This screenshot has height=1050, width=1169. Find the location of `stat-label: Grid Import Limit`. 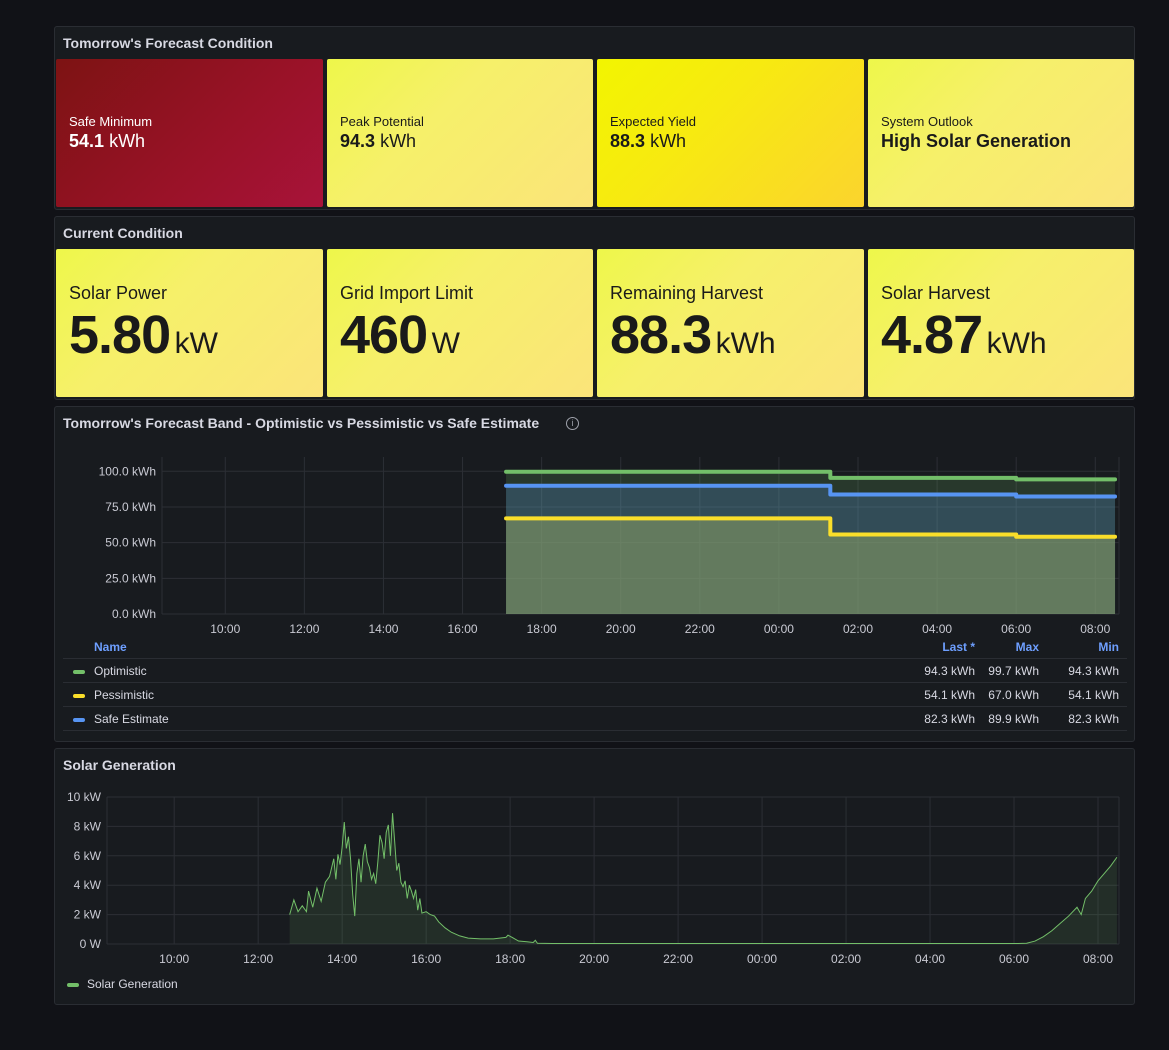

stat-label: Grid Import Limit is located at coordinates (407, 293).